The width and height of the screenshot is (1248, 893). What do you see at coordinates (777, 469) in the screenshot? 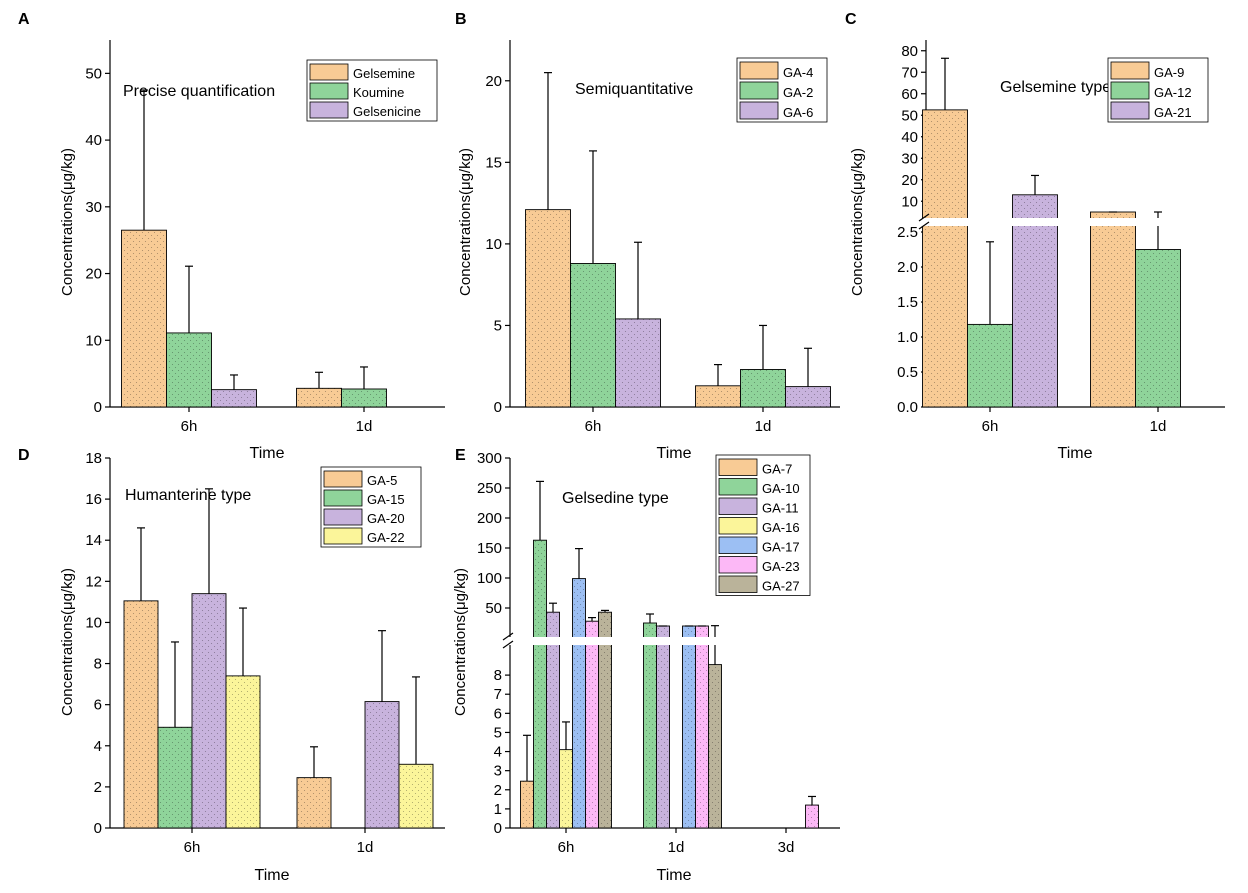
I see `legend-e-label-0: GA-7` at bounding box center [777, 469].